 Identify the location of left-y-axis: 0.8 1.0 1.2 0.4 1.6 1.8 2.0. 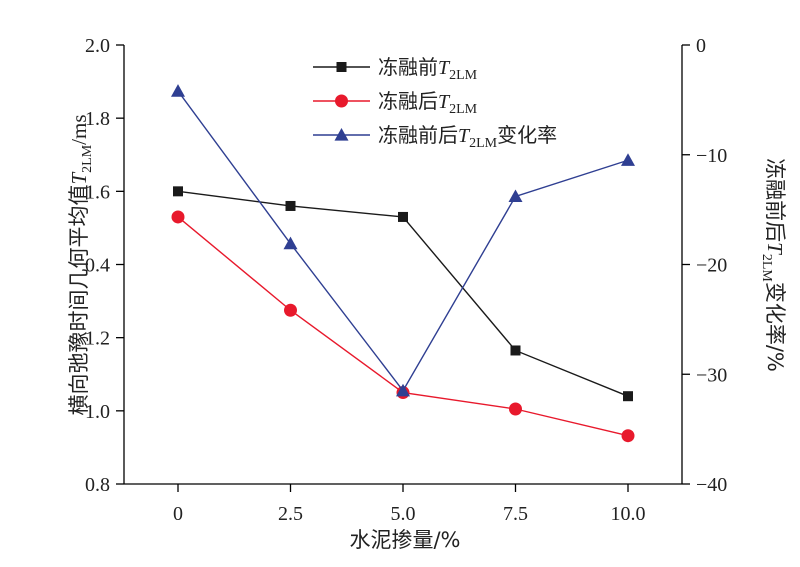
(104, 265).